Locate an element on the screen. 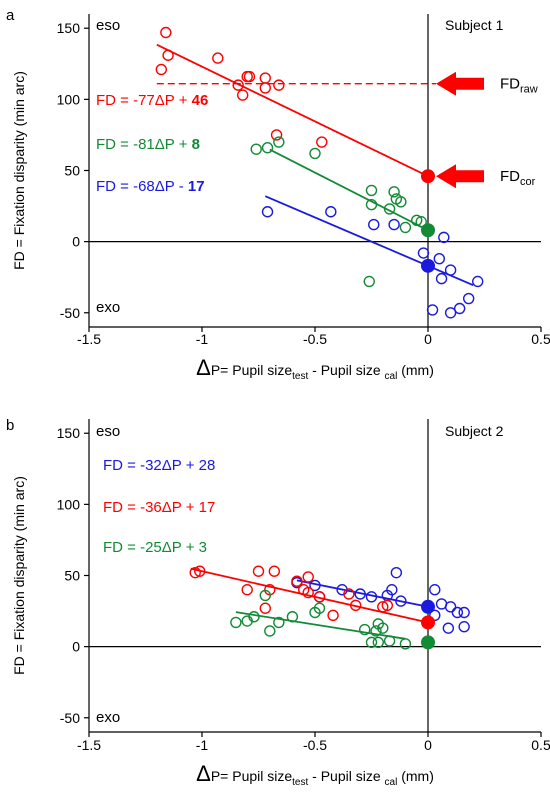 Image resolution: width=550 pixels, height=798 pixels. panel-letter: a is located at coordinates (10, 15).